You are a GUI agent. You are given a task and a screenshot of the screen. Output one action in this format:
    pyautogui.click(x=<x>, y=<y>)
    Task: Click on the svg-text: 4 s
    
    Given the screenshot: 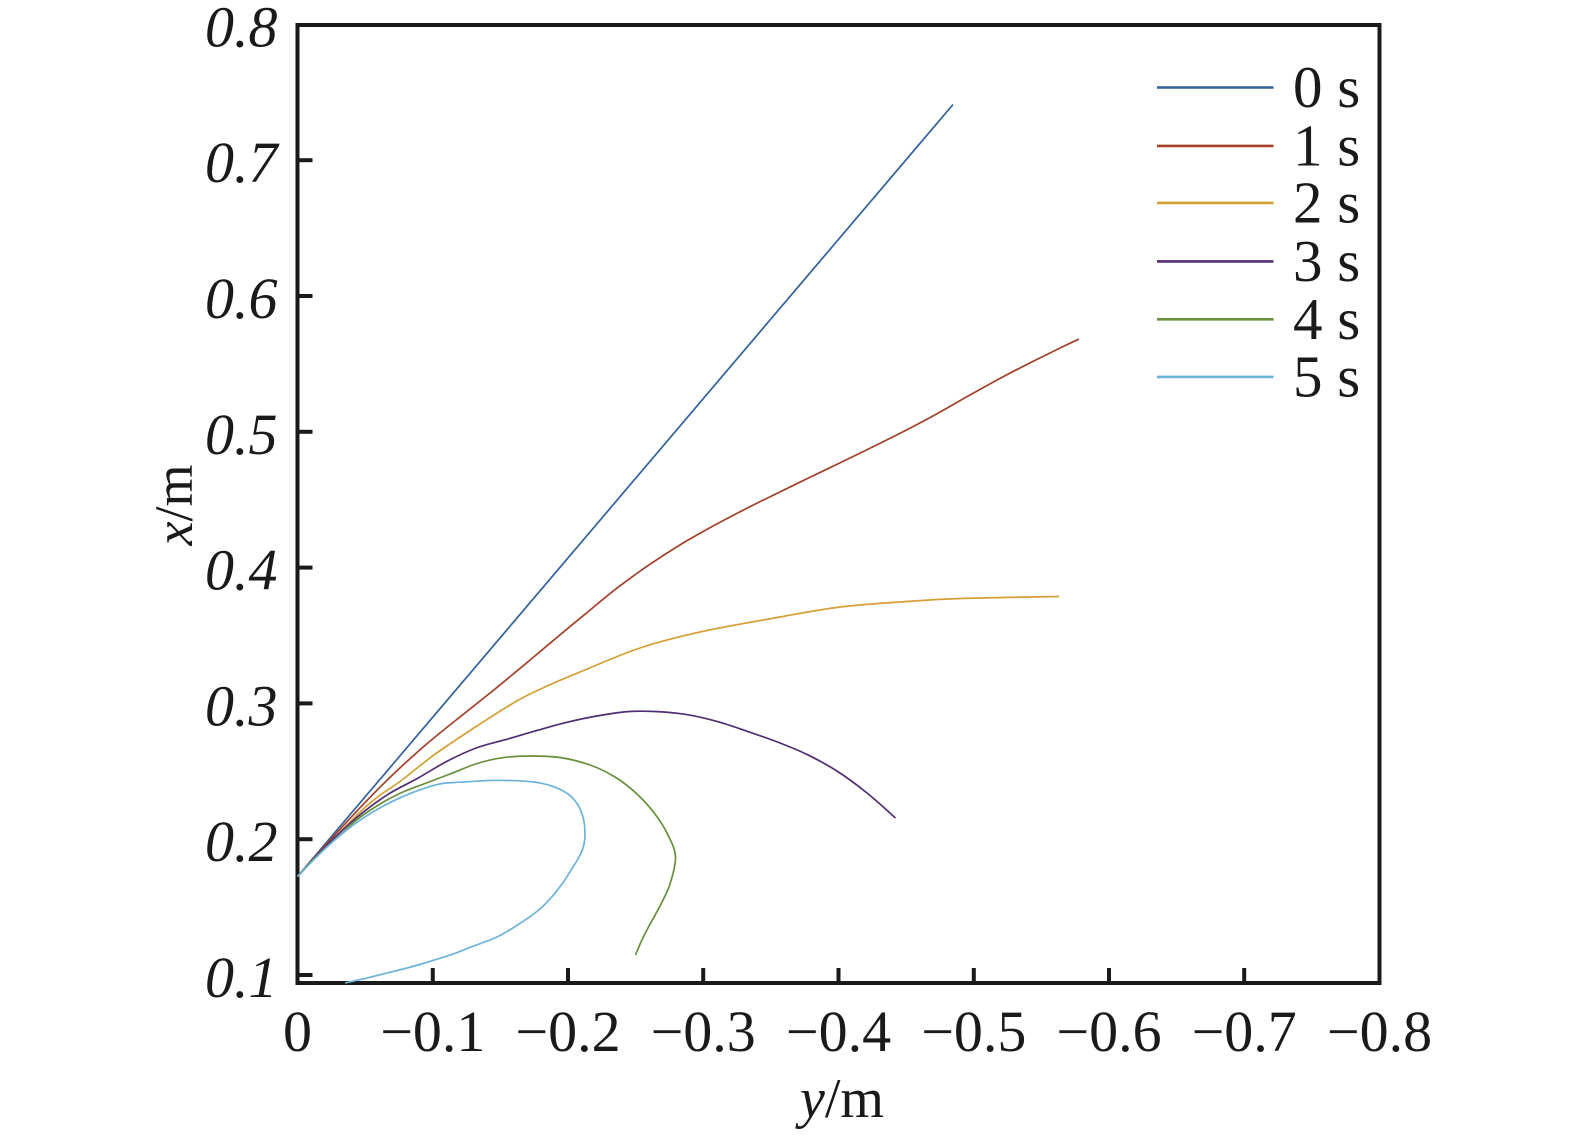 What is the action you would take?
    pyautogui.click(x=1326, y=319)
    